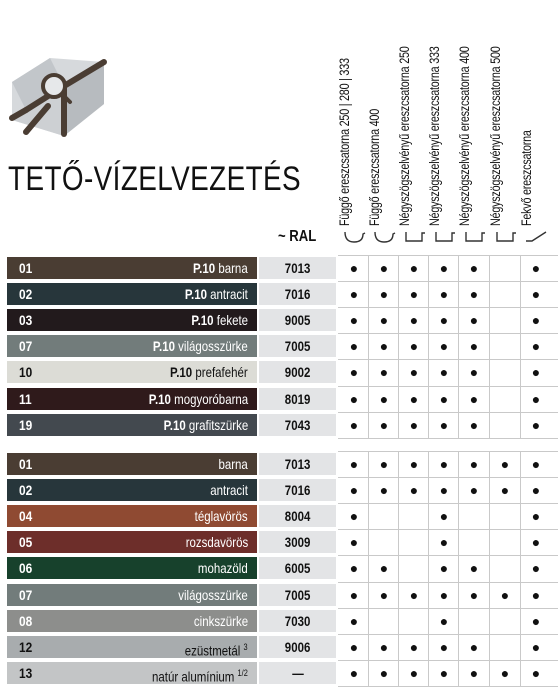  Describe the element at coordinates (297, 236) in the screenshot. I see `ral-column-header: ~ RAL` at that location.